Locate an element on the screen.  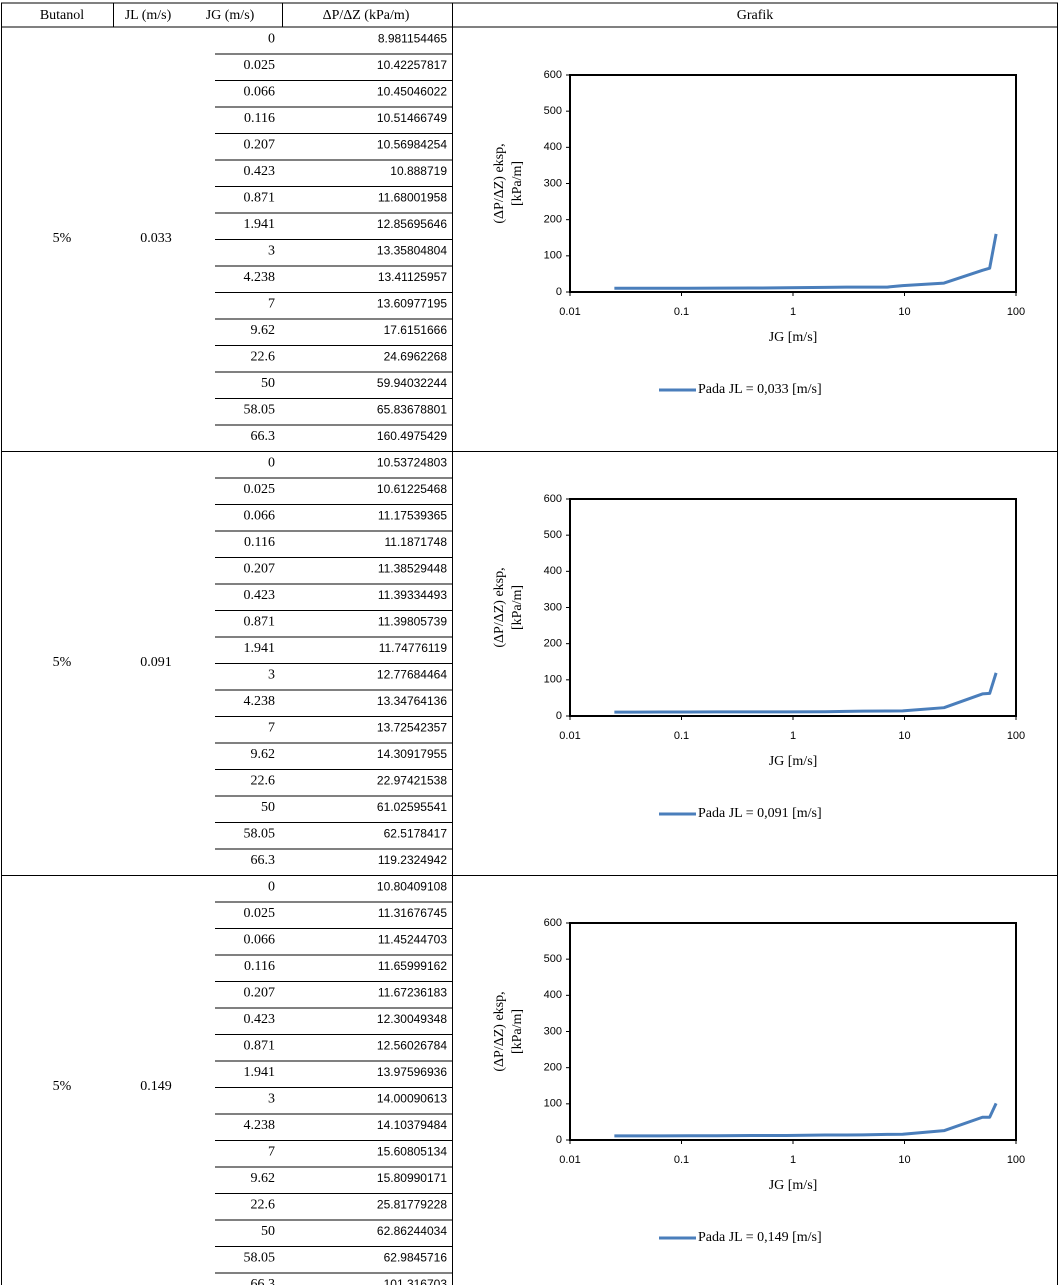
dp-cell: 11.39334493 is located at coordinates (413, 595).